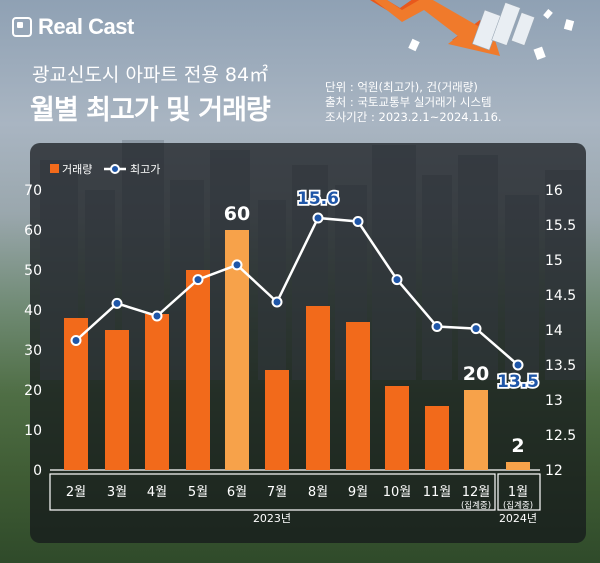 The width and height of the screenshot is (600, 563). I want to click on legend-line-label: 최고가, so click(145, 169).